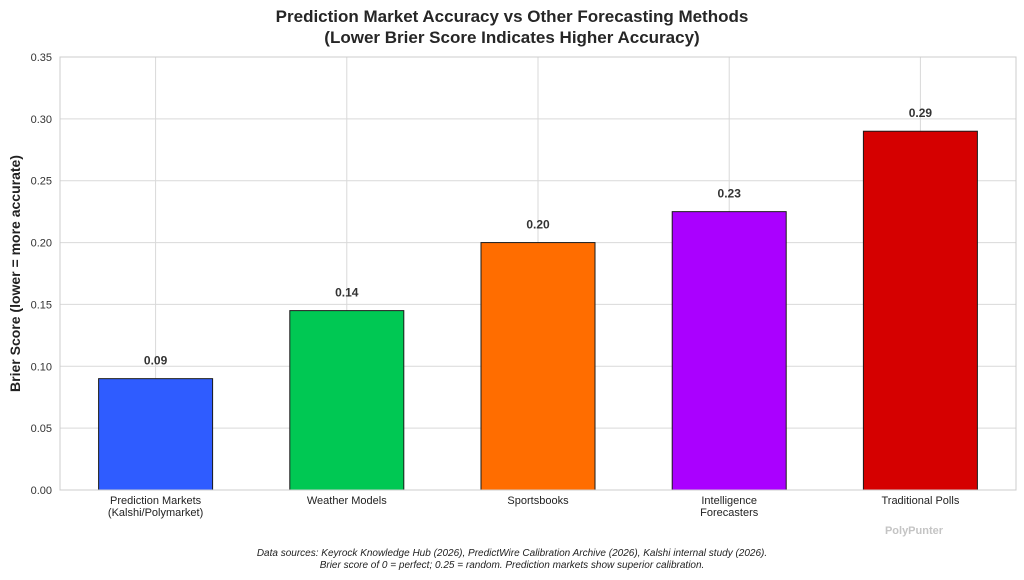  I want to click on bar-value-label: 0.09, so click(156, 361).